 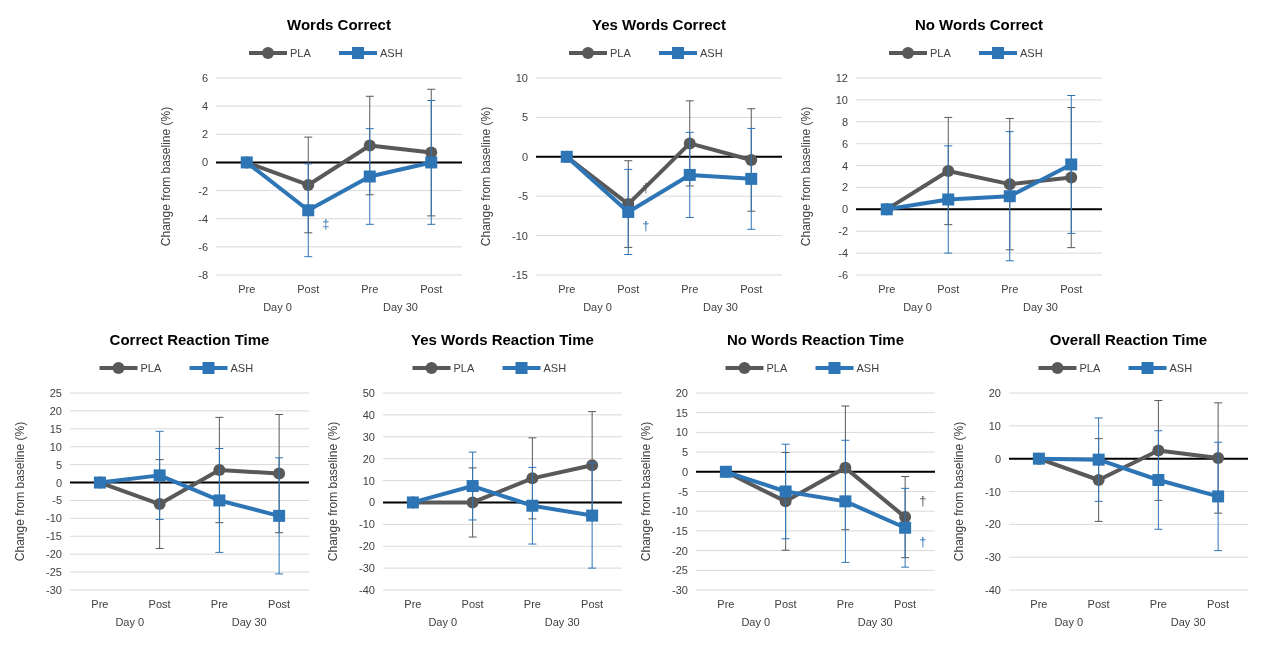 What do you see at coordinates (367, 590) in the screenshot?
I see `y-tick-label: -40` at bounding box center [367, 590].